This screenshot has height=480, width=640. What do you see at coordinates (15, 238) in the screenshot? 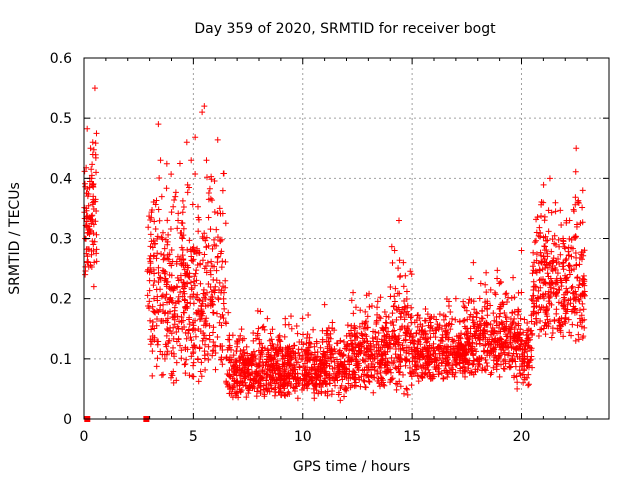
I see `y-axis-label: SRMTID / TECUs` at bounding box center [15, 238].